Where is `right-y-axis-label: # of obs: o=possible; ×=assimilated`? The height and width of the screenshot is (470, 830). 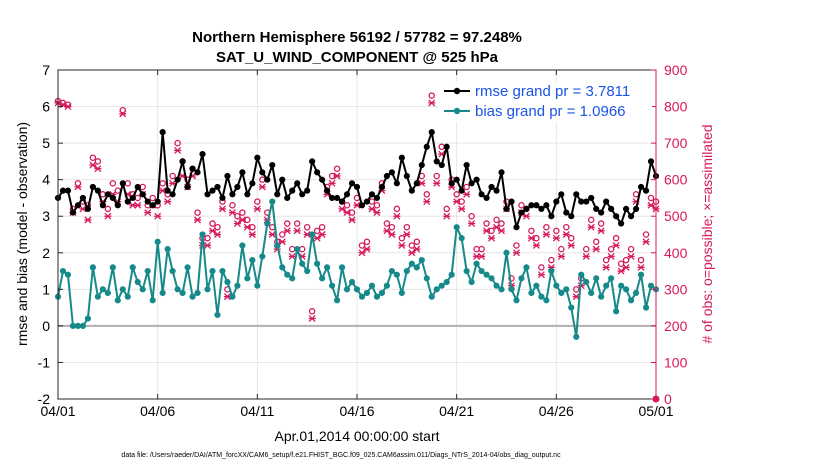 right-y-axis-label: # of obs: o=possible; ×=assimilated is located at coordinates (707, 233).